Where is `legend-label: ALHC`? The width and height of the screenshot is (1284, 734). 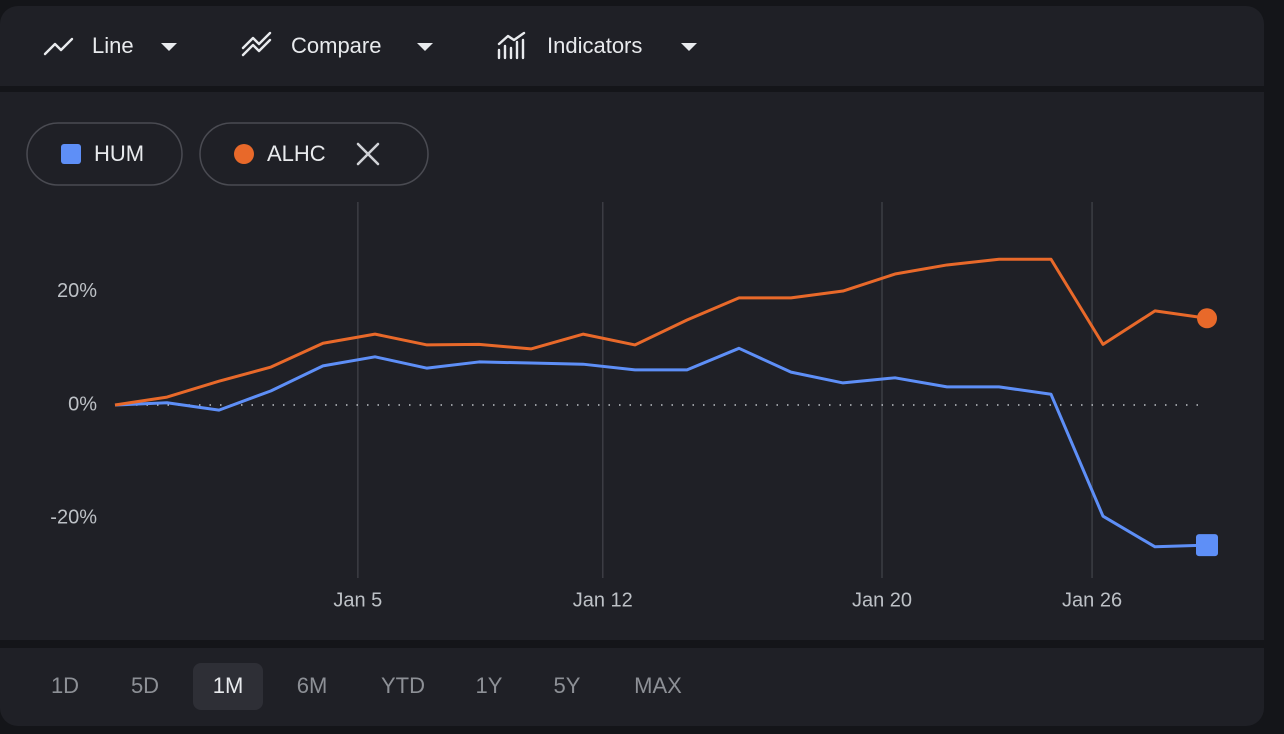
legend-label: ALHC is located at coordinates (296, 153).